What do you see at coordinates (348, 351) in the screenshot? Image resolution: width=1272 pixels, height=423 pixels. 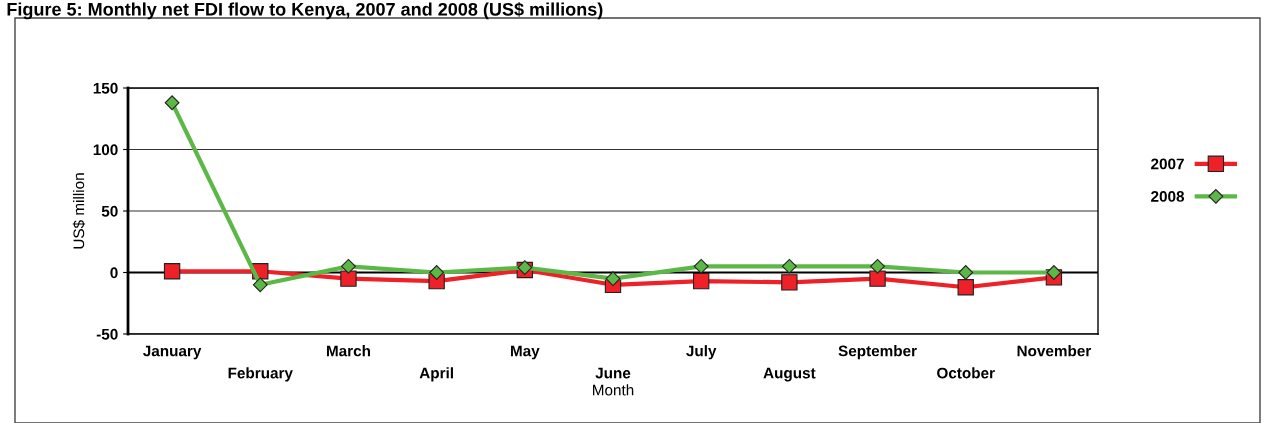 I see `x-tick-label: March` at bounding box center [348, 351].